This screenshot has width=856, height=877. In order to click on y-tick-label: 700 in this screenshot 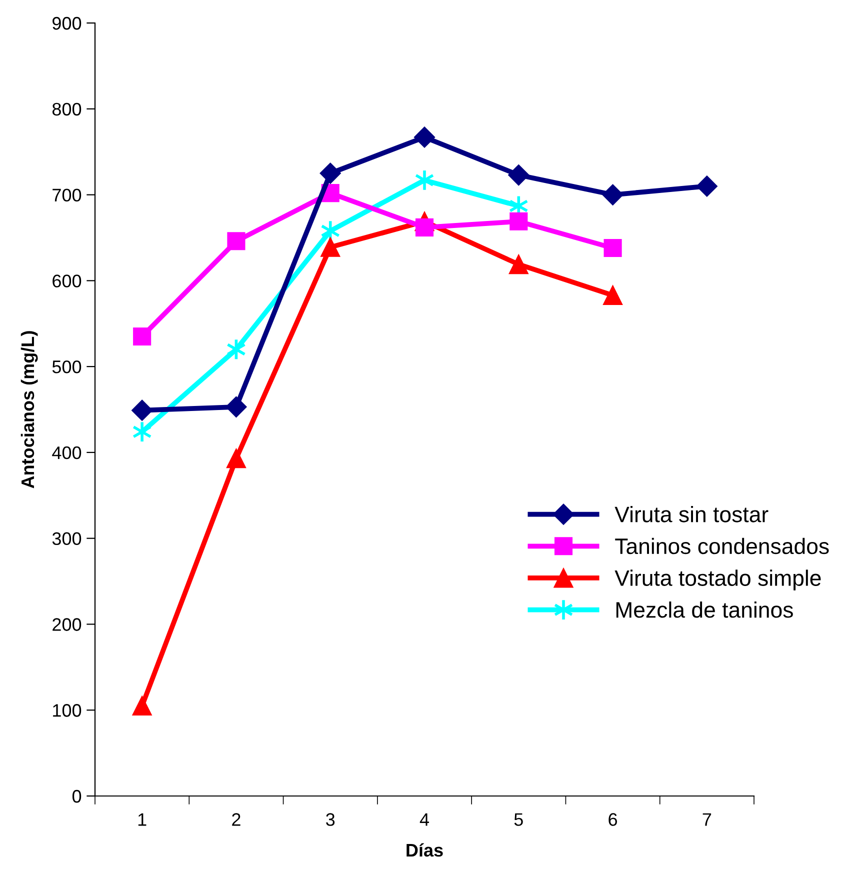, I will do `click(67, 195)`.